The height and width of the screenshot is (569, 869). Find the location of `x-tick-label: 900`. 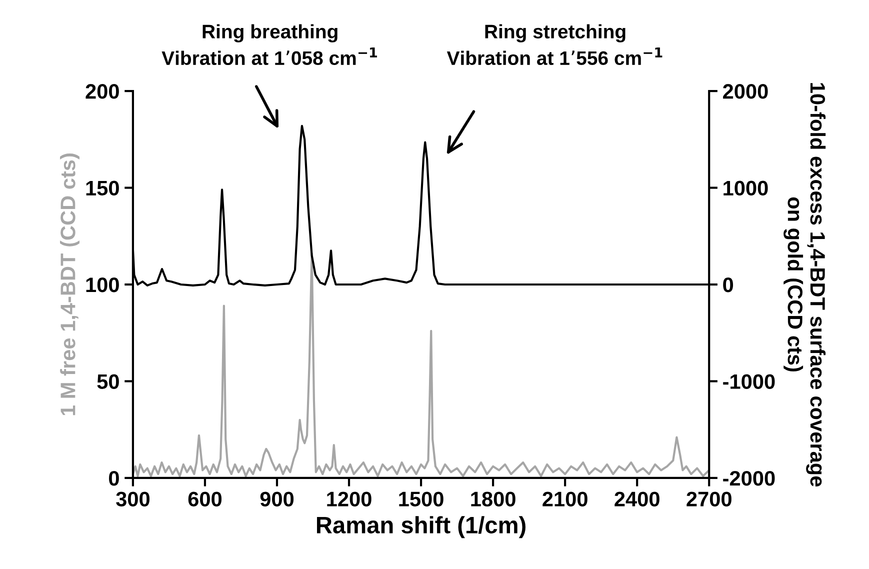

x-tick-label: 900 is located at coordinates (277, 499).